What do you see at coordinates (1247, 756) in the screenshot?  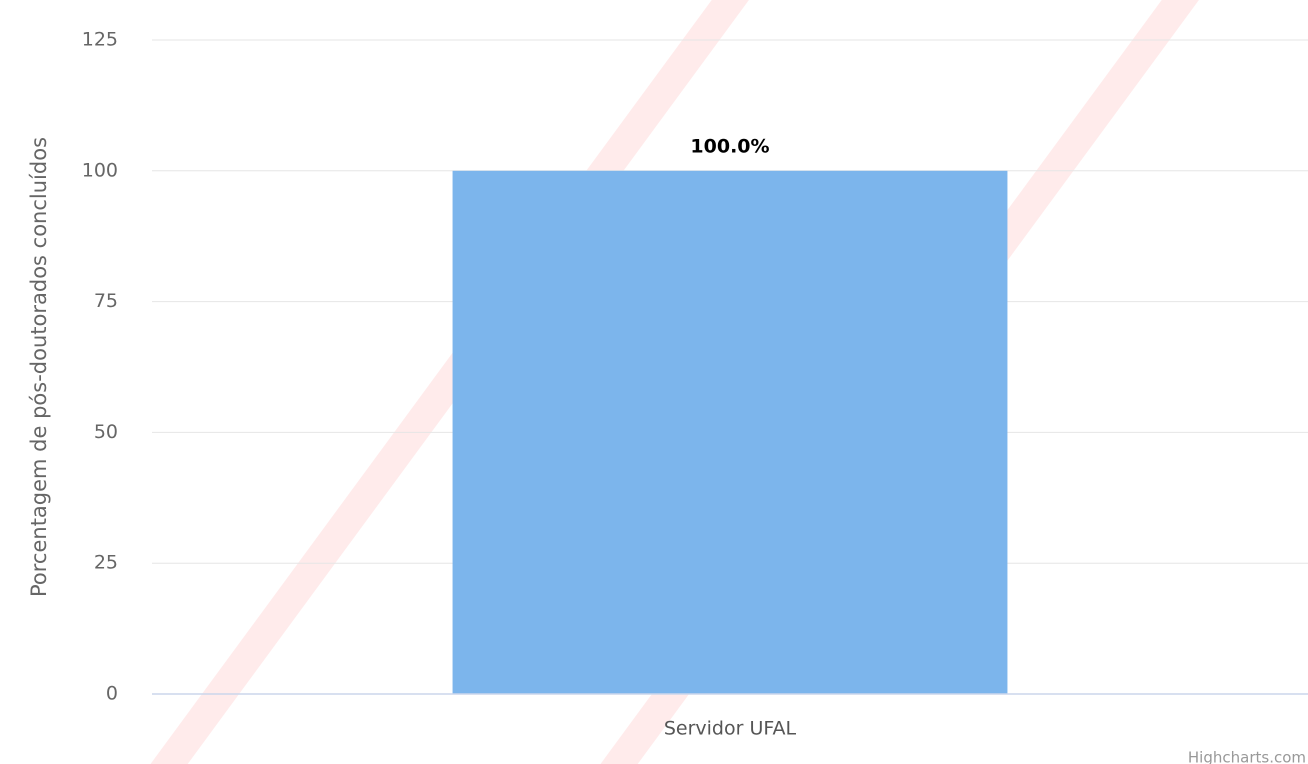 I see `credits: Highcharts.com` at bounding box center [1247, 756].